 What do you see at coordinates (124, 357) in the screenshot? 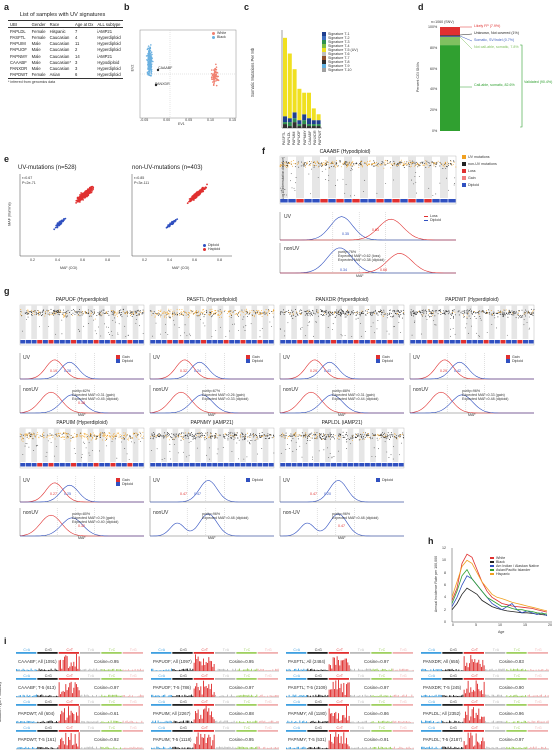
I see `legend-item: Gain` at bounding box center [124, 357].